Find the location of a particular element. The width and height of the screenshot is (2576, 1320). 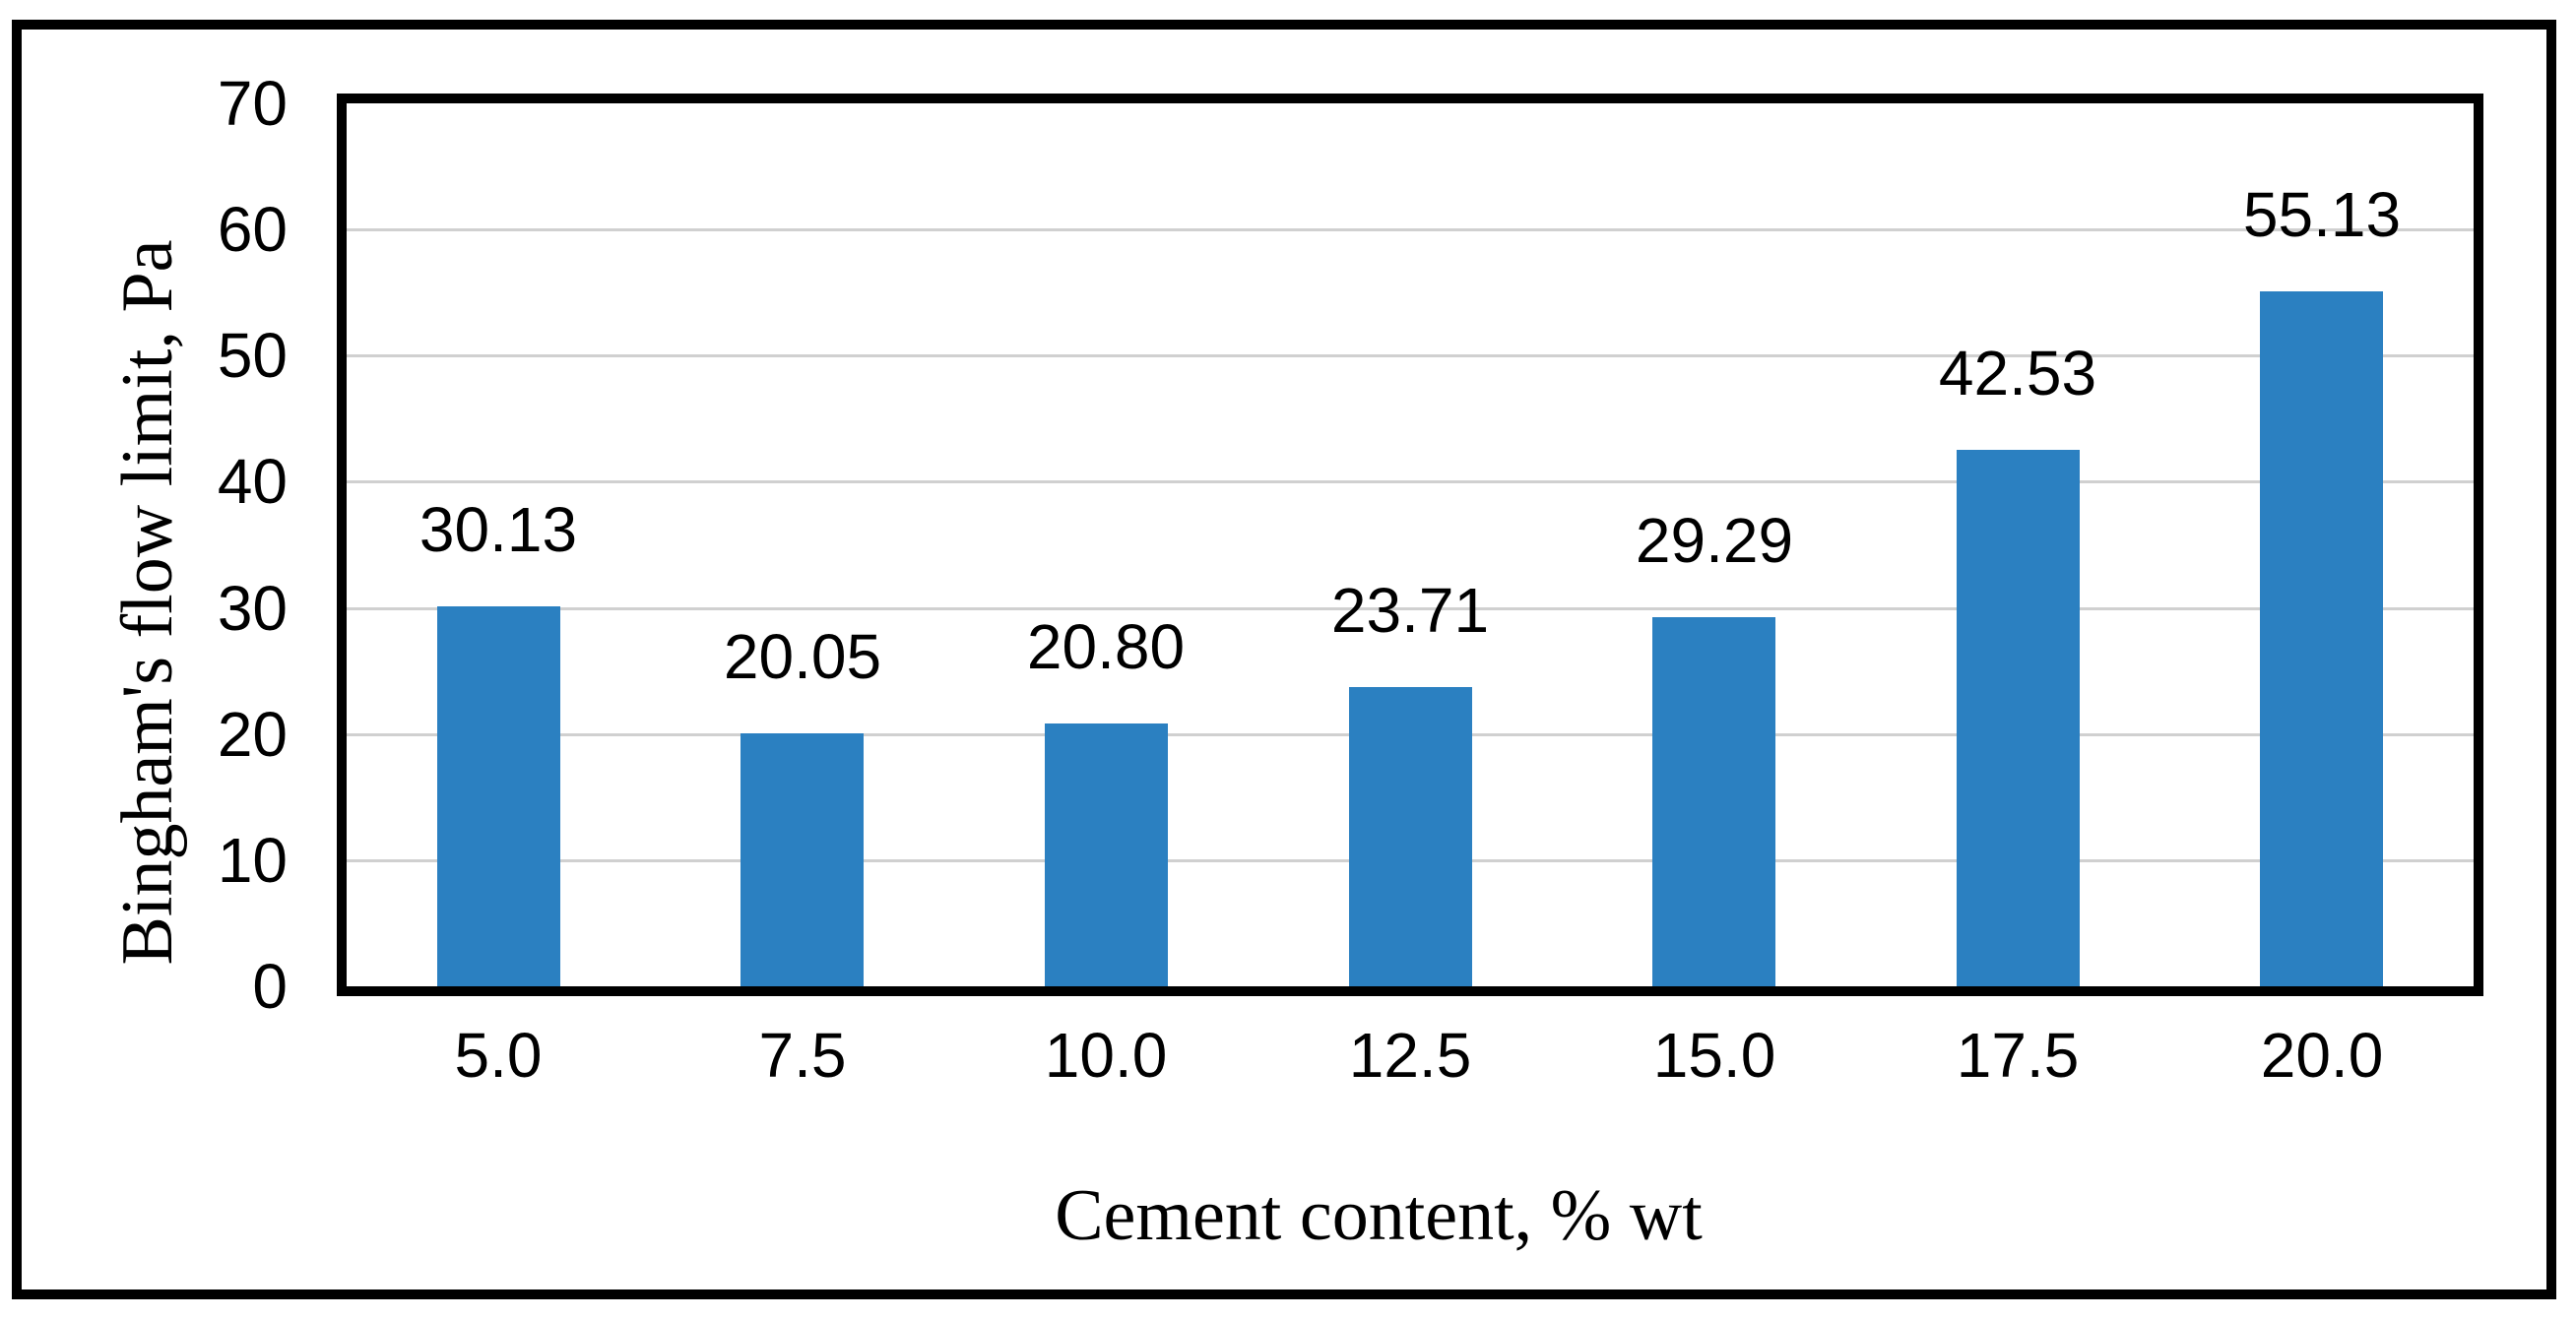

x-tick-label: 12.5 is located at coordinates (1410, 1055).